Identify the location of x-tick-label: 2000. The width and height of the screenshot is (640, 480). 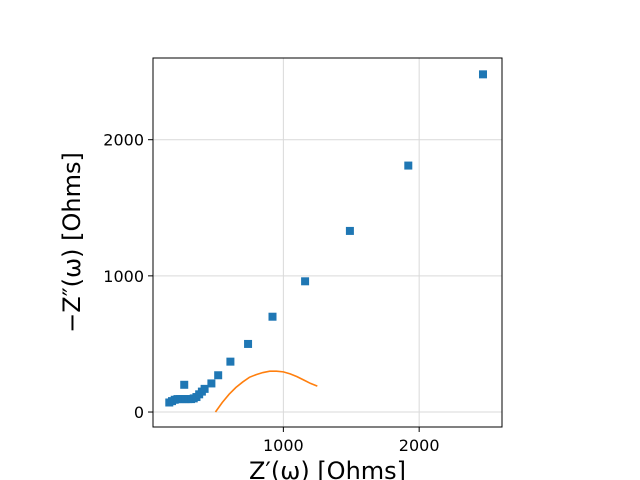
(419, 445).